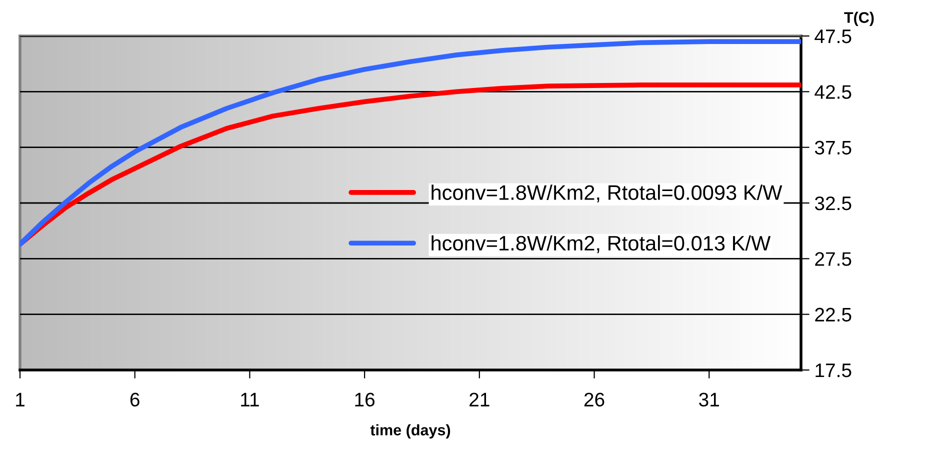 This screenshot has width=934, height=458. Describe the element at coordinates (833, 315) in the screenshot. I see `y-tick-label: 22.5` at that location.